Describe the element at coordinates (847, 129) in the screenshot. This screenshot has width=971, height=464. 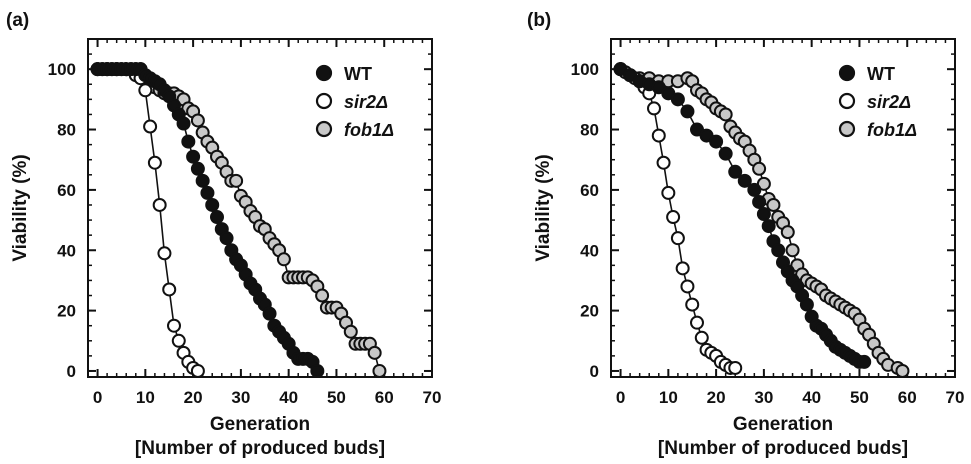
I see `legend-marker-fob1` at that location.